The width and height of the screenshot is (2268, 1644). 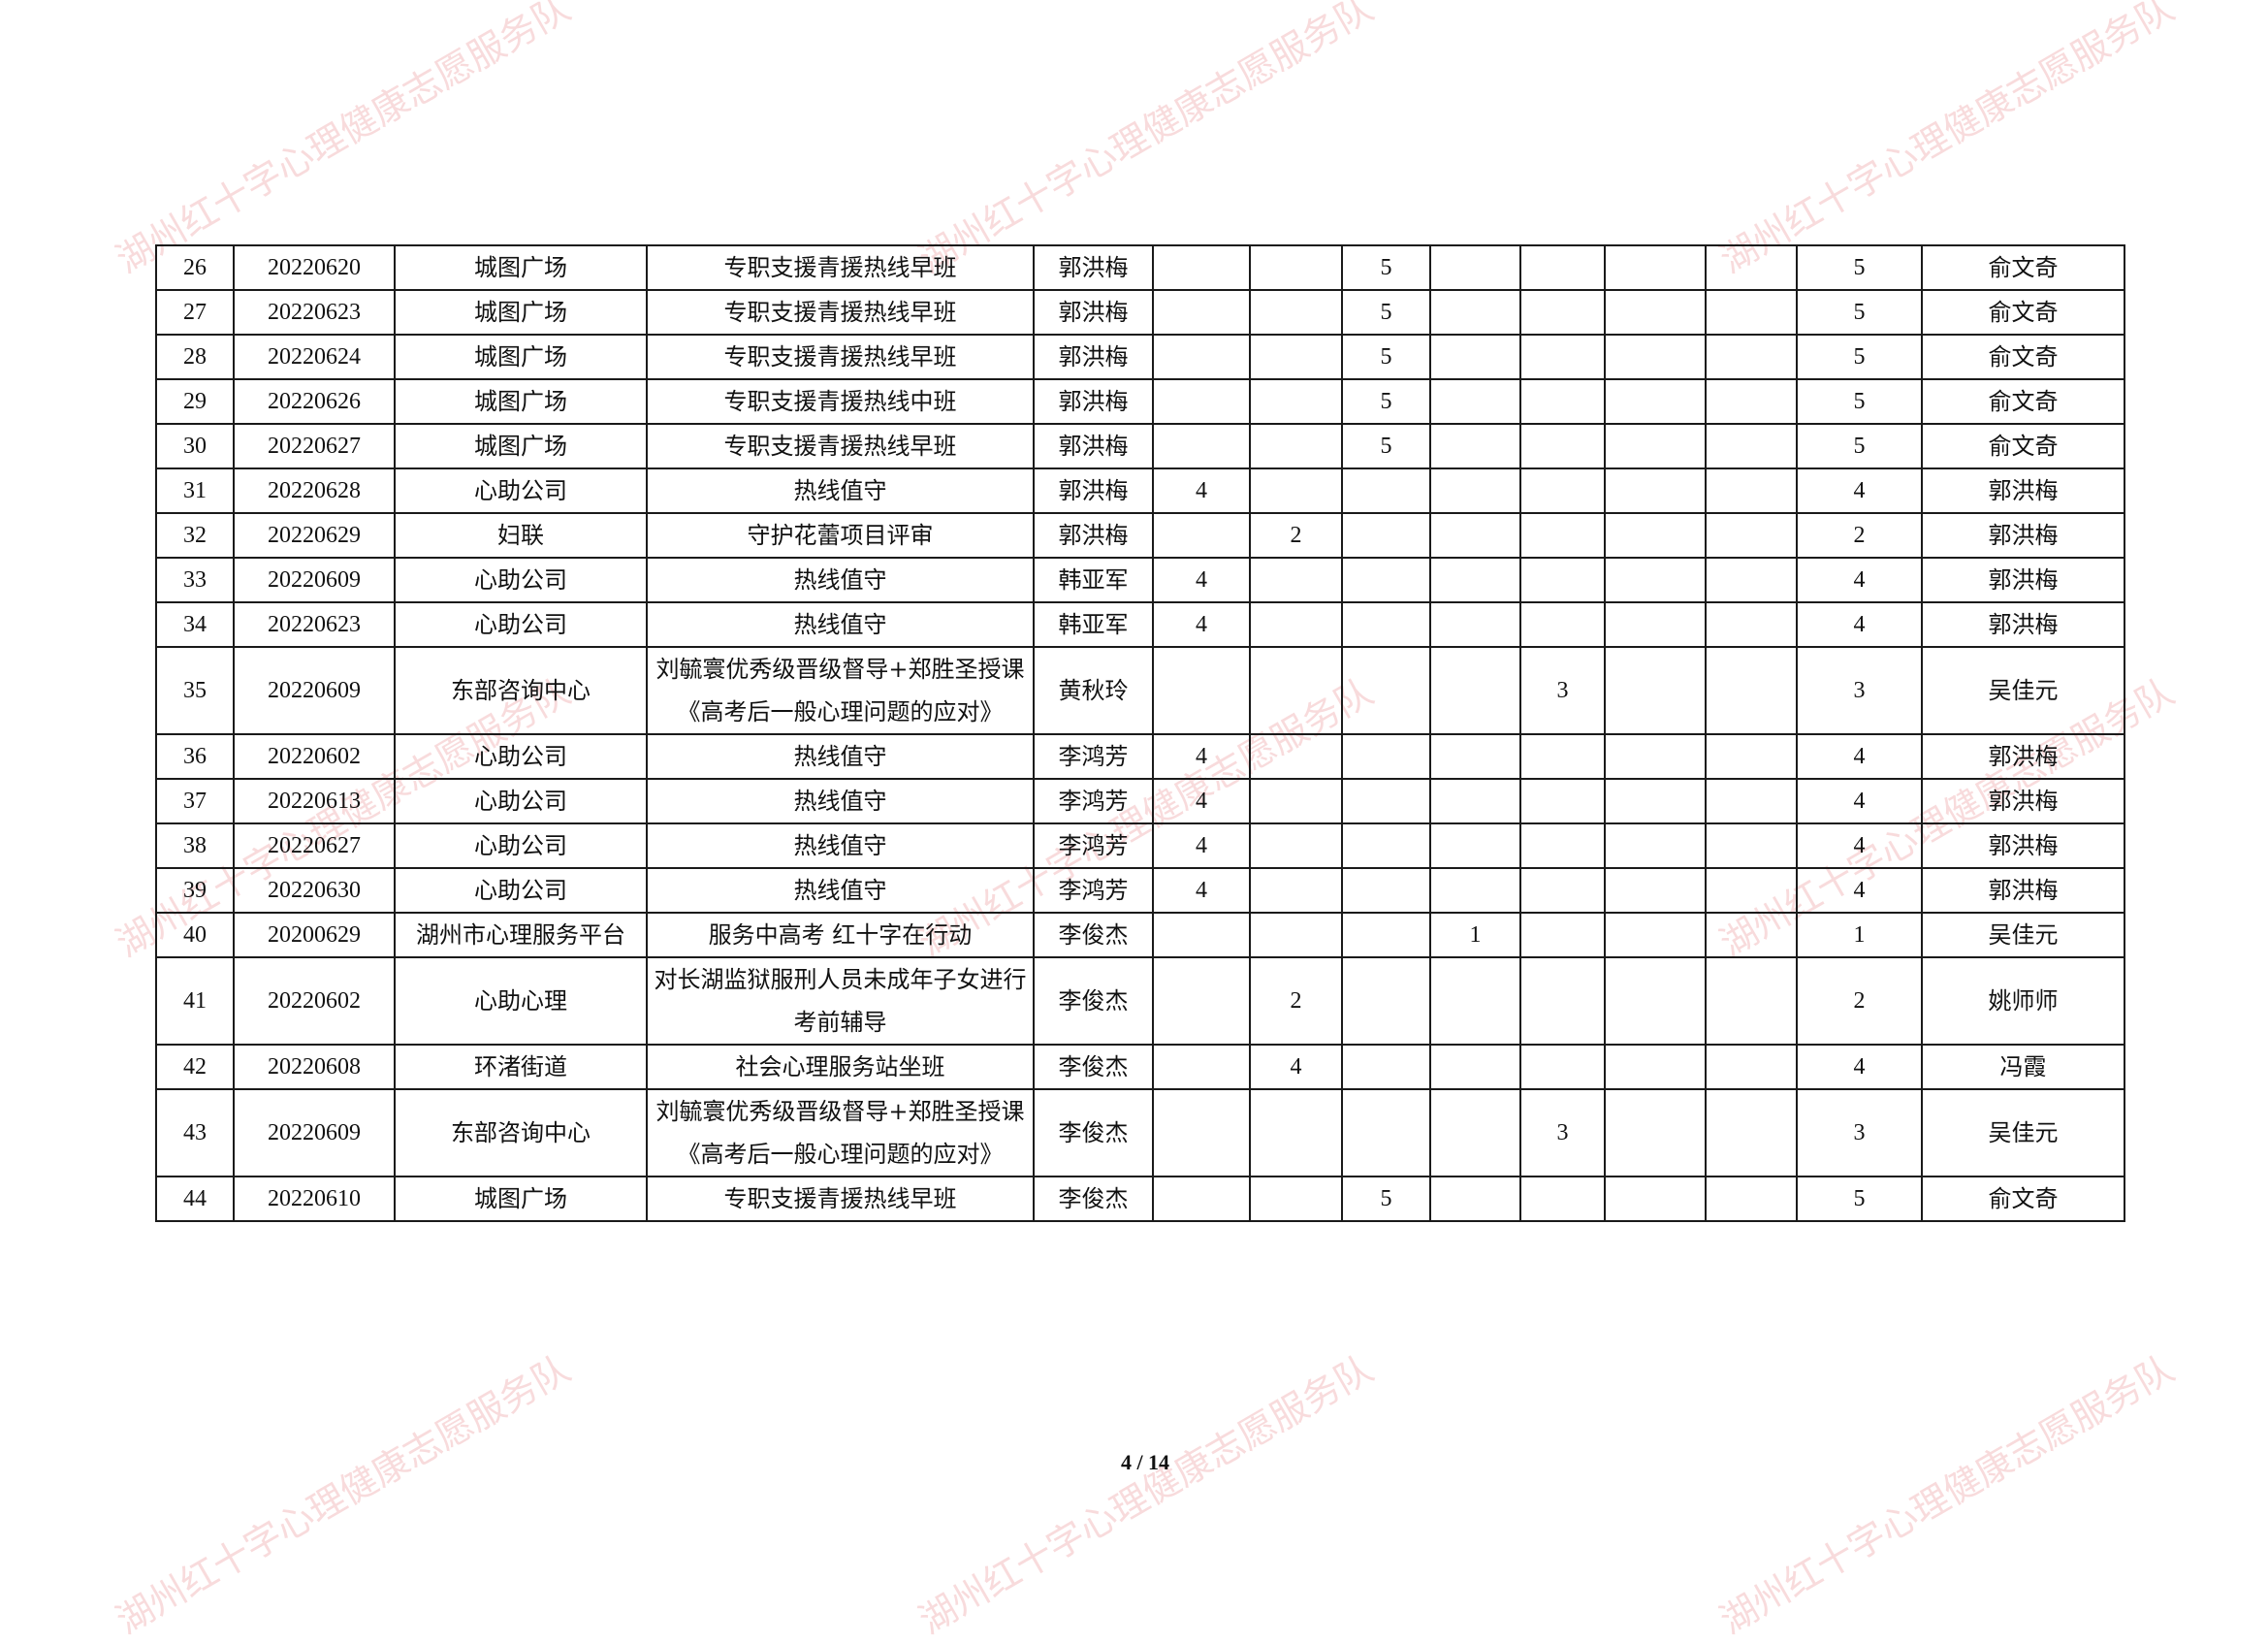 I want to click on date-cell: 20220608, so click(x=314, y=1067).